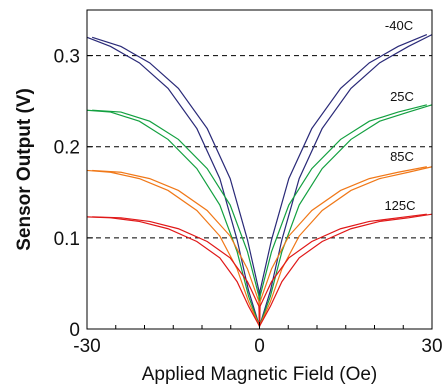 The height and width of the screenshot is (387, 448). I want to click on x-axis-label: Applied Magnetic Field (Oe), so click(260, 374).